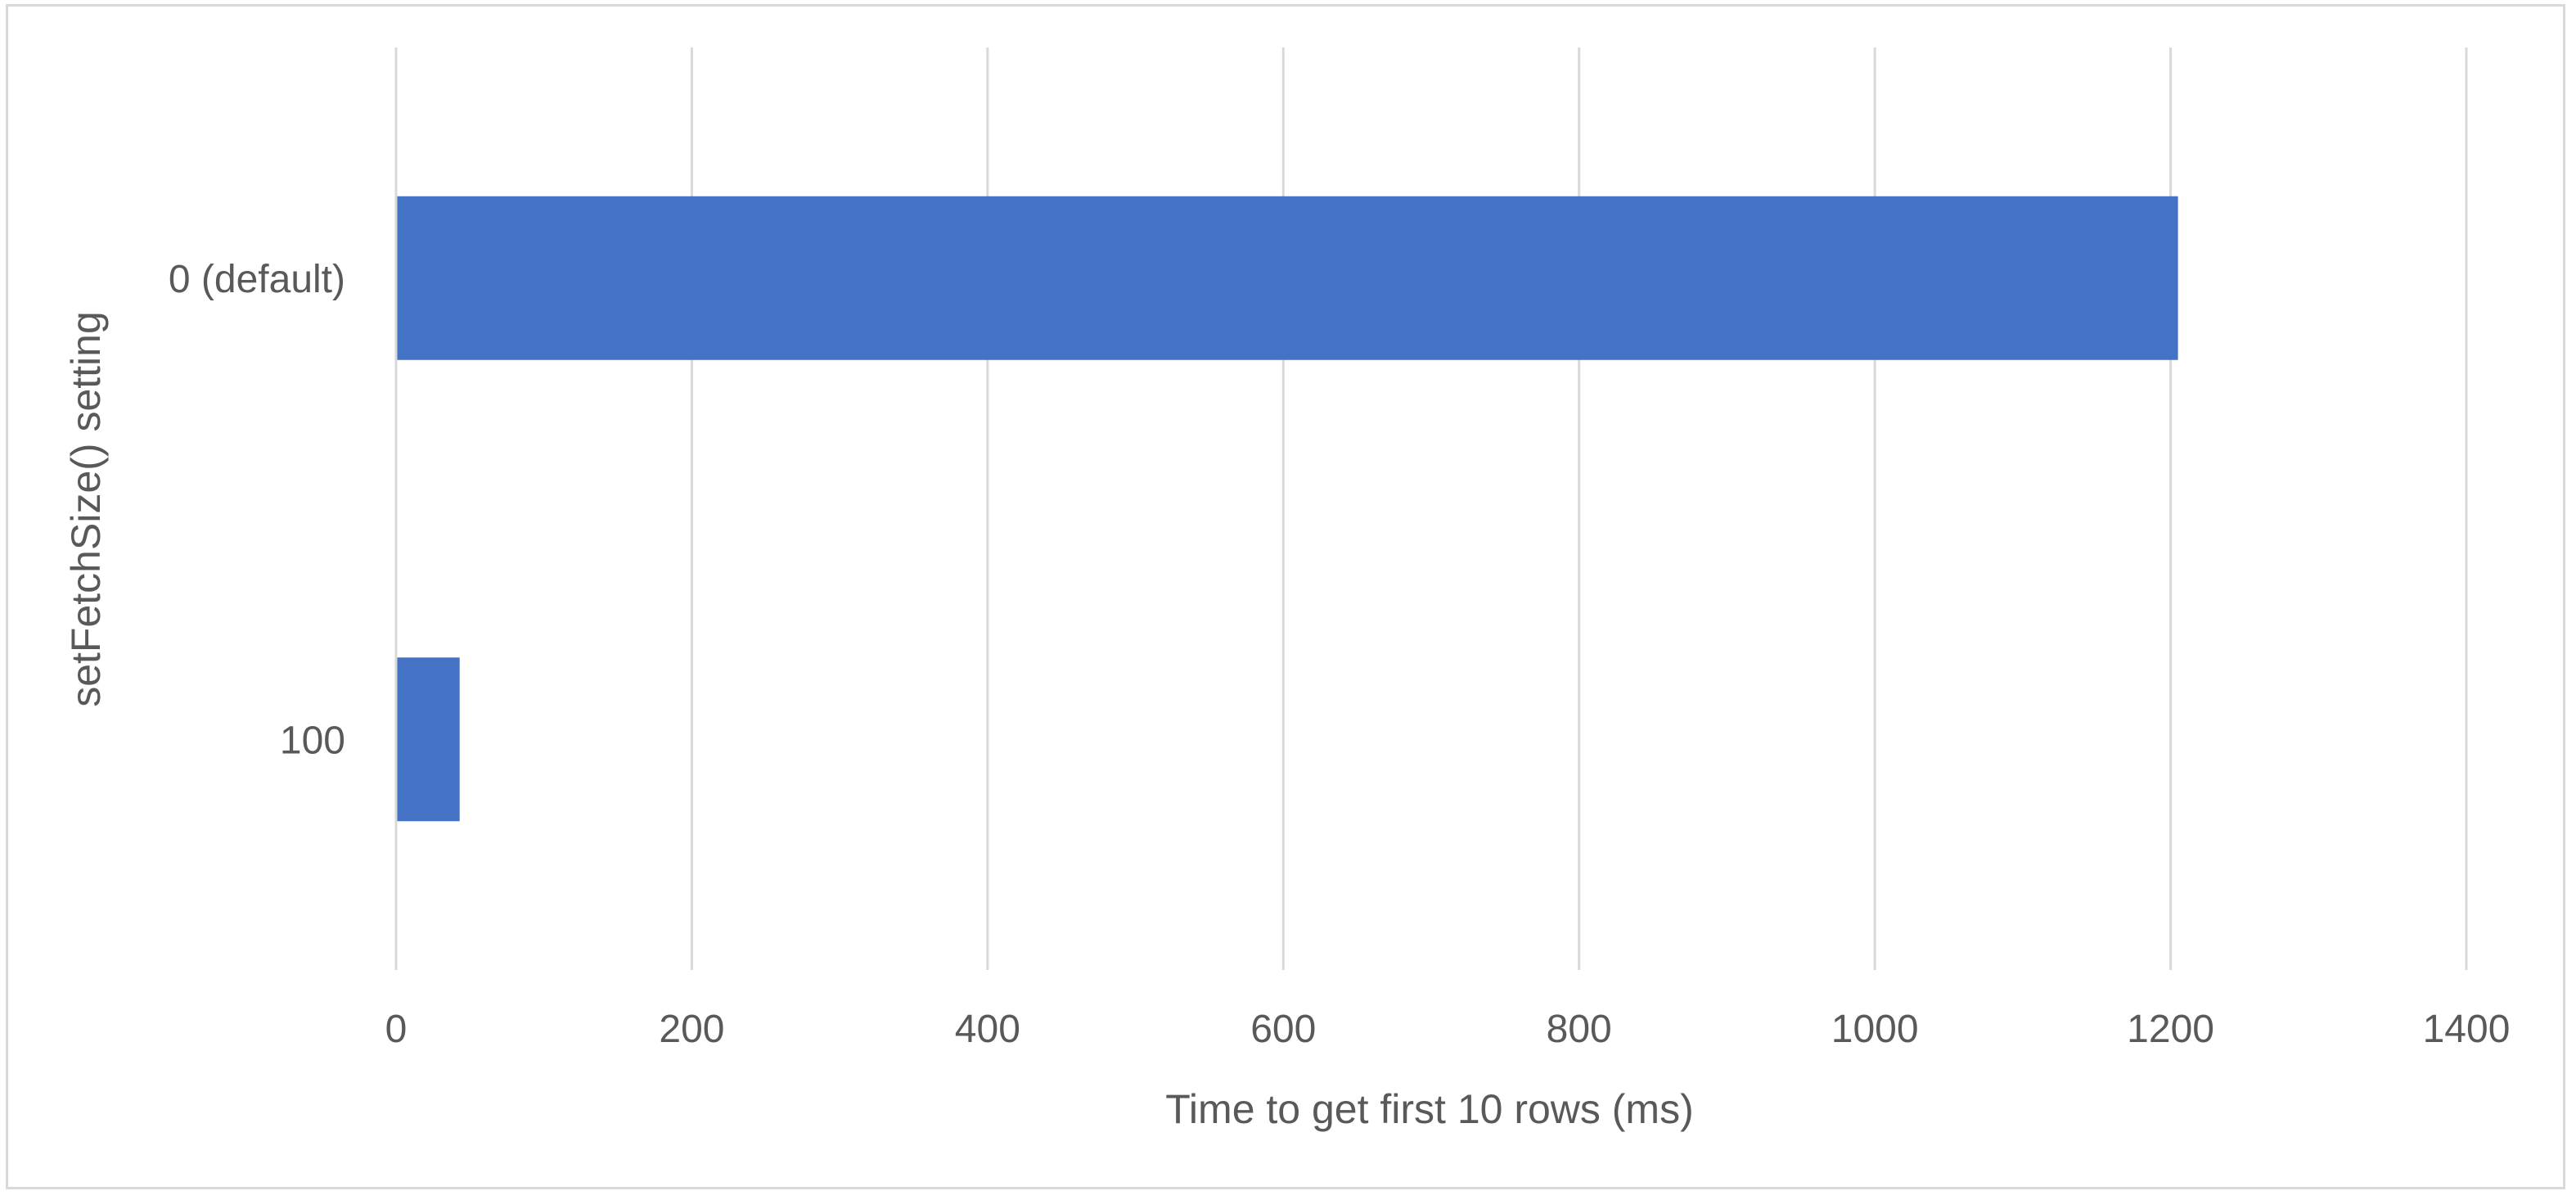  What do you see at coordinates (257, 279) in the screenshot?
I see `y-tick-label: 0 (default)` at bounding box center [257, 279].